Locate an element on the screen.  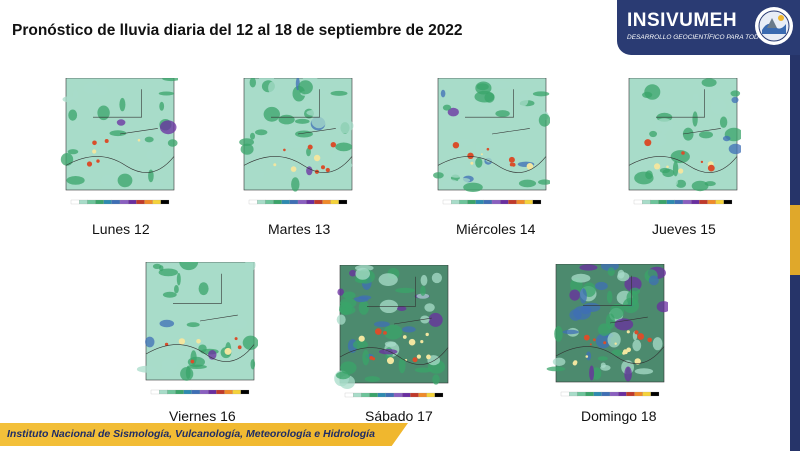
seal-icon is located at coordinates (774, 26).